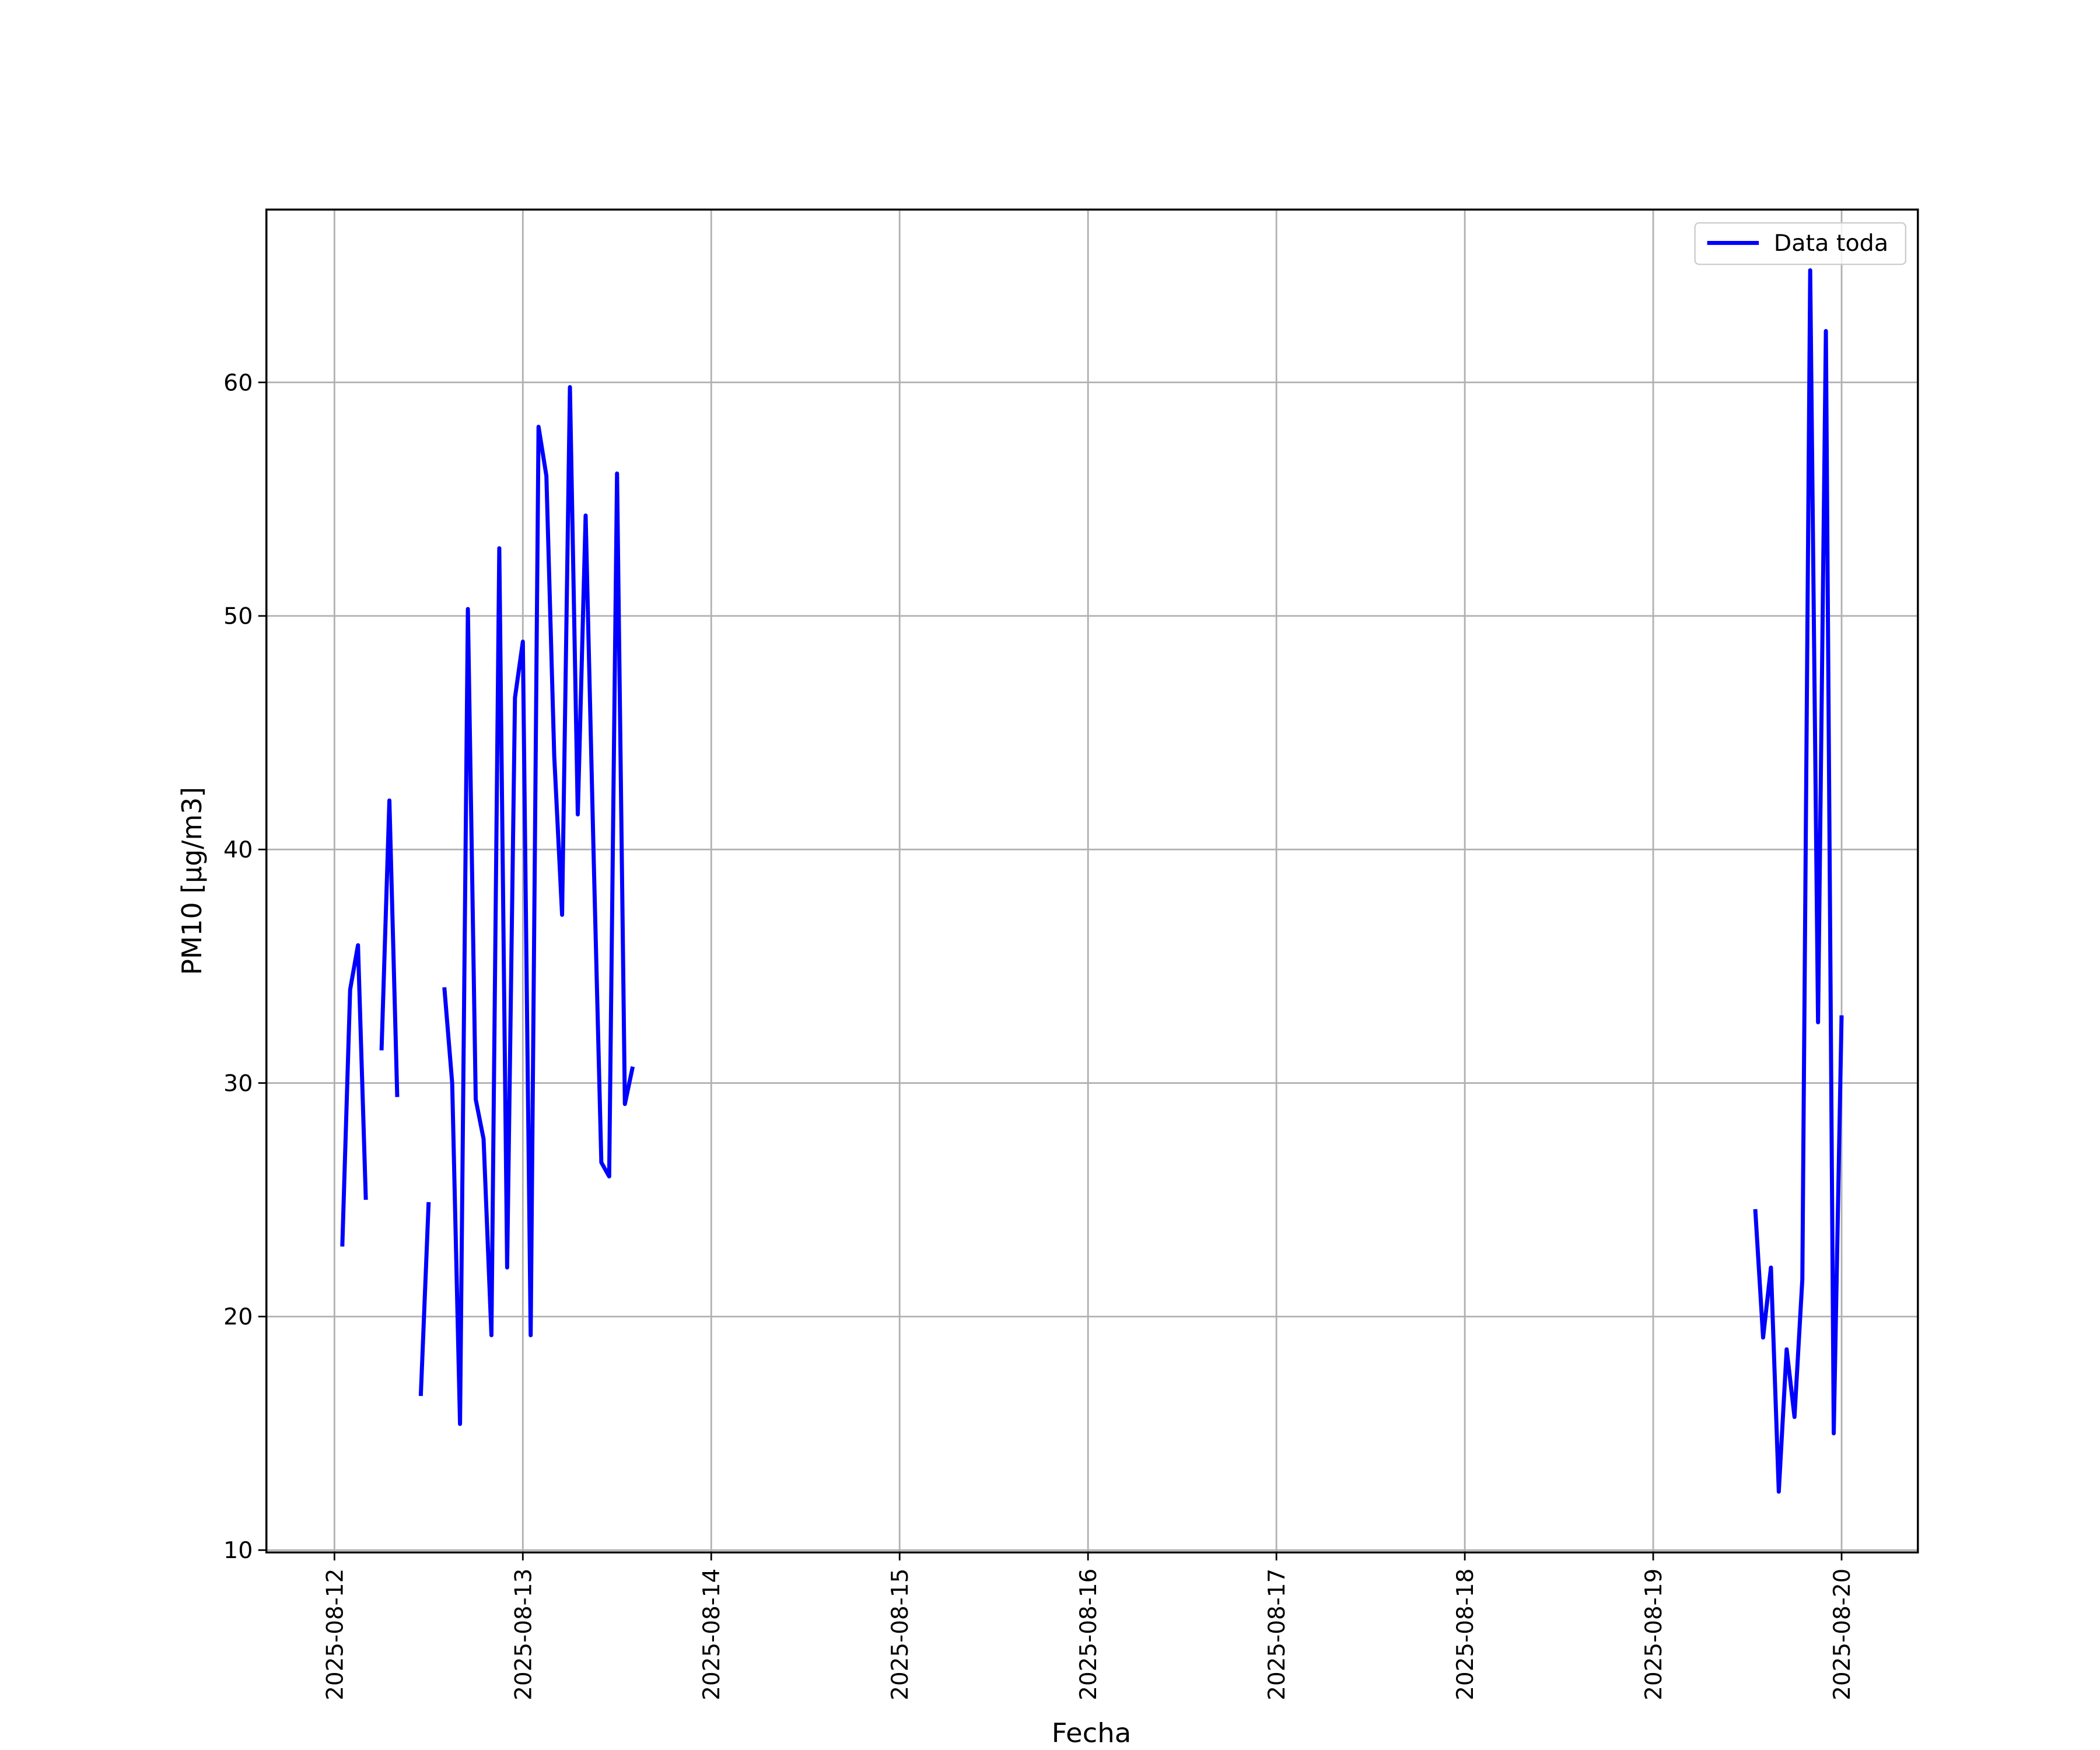 The height and width of the screenshot is (1750, 2100). Describe the element at coordinates (1465, 1634) in the screenshot. I see `x-tick-label: 2025-08-18` at that location.